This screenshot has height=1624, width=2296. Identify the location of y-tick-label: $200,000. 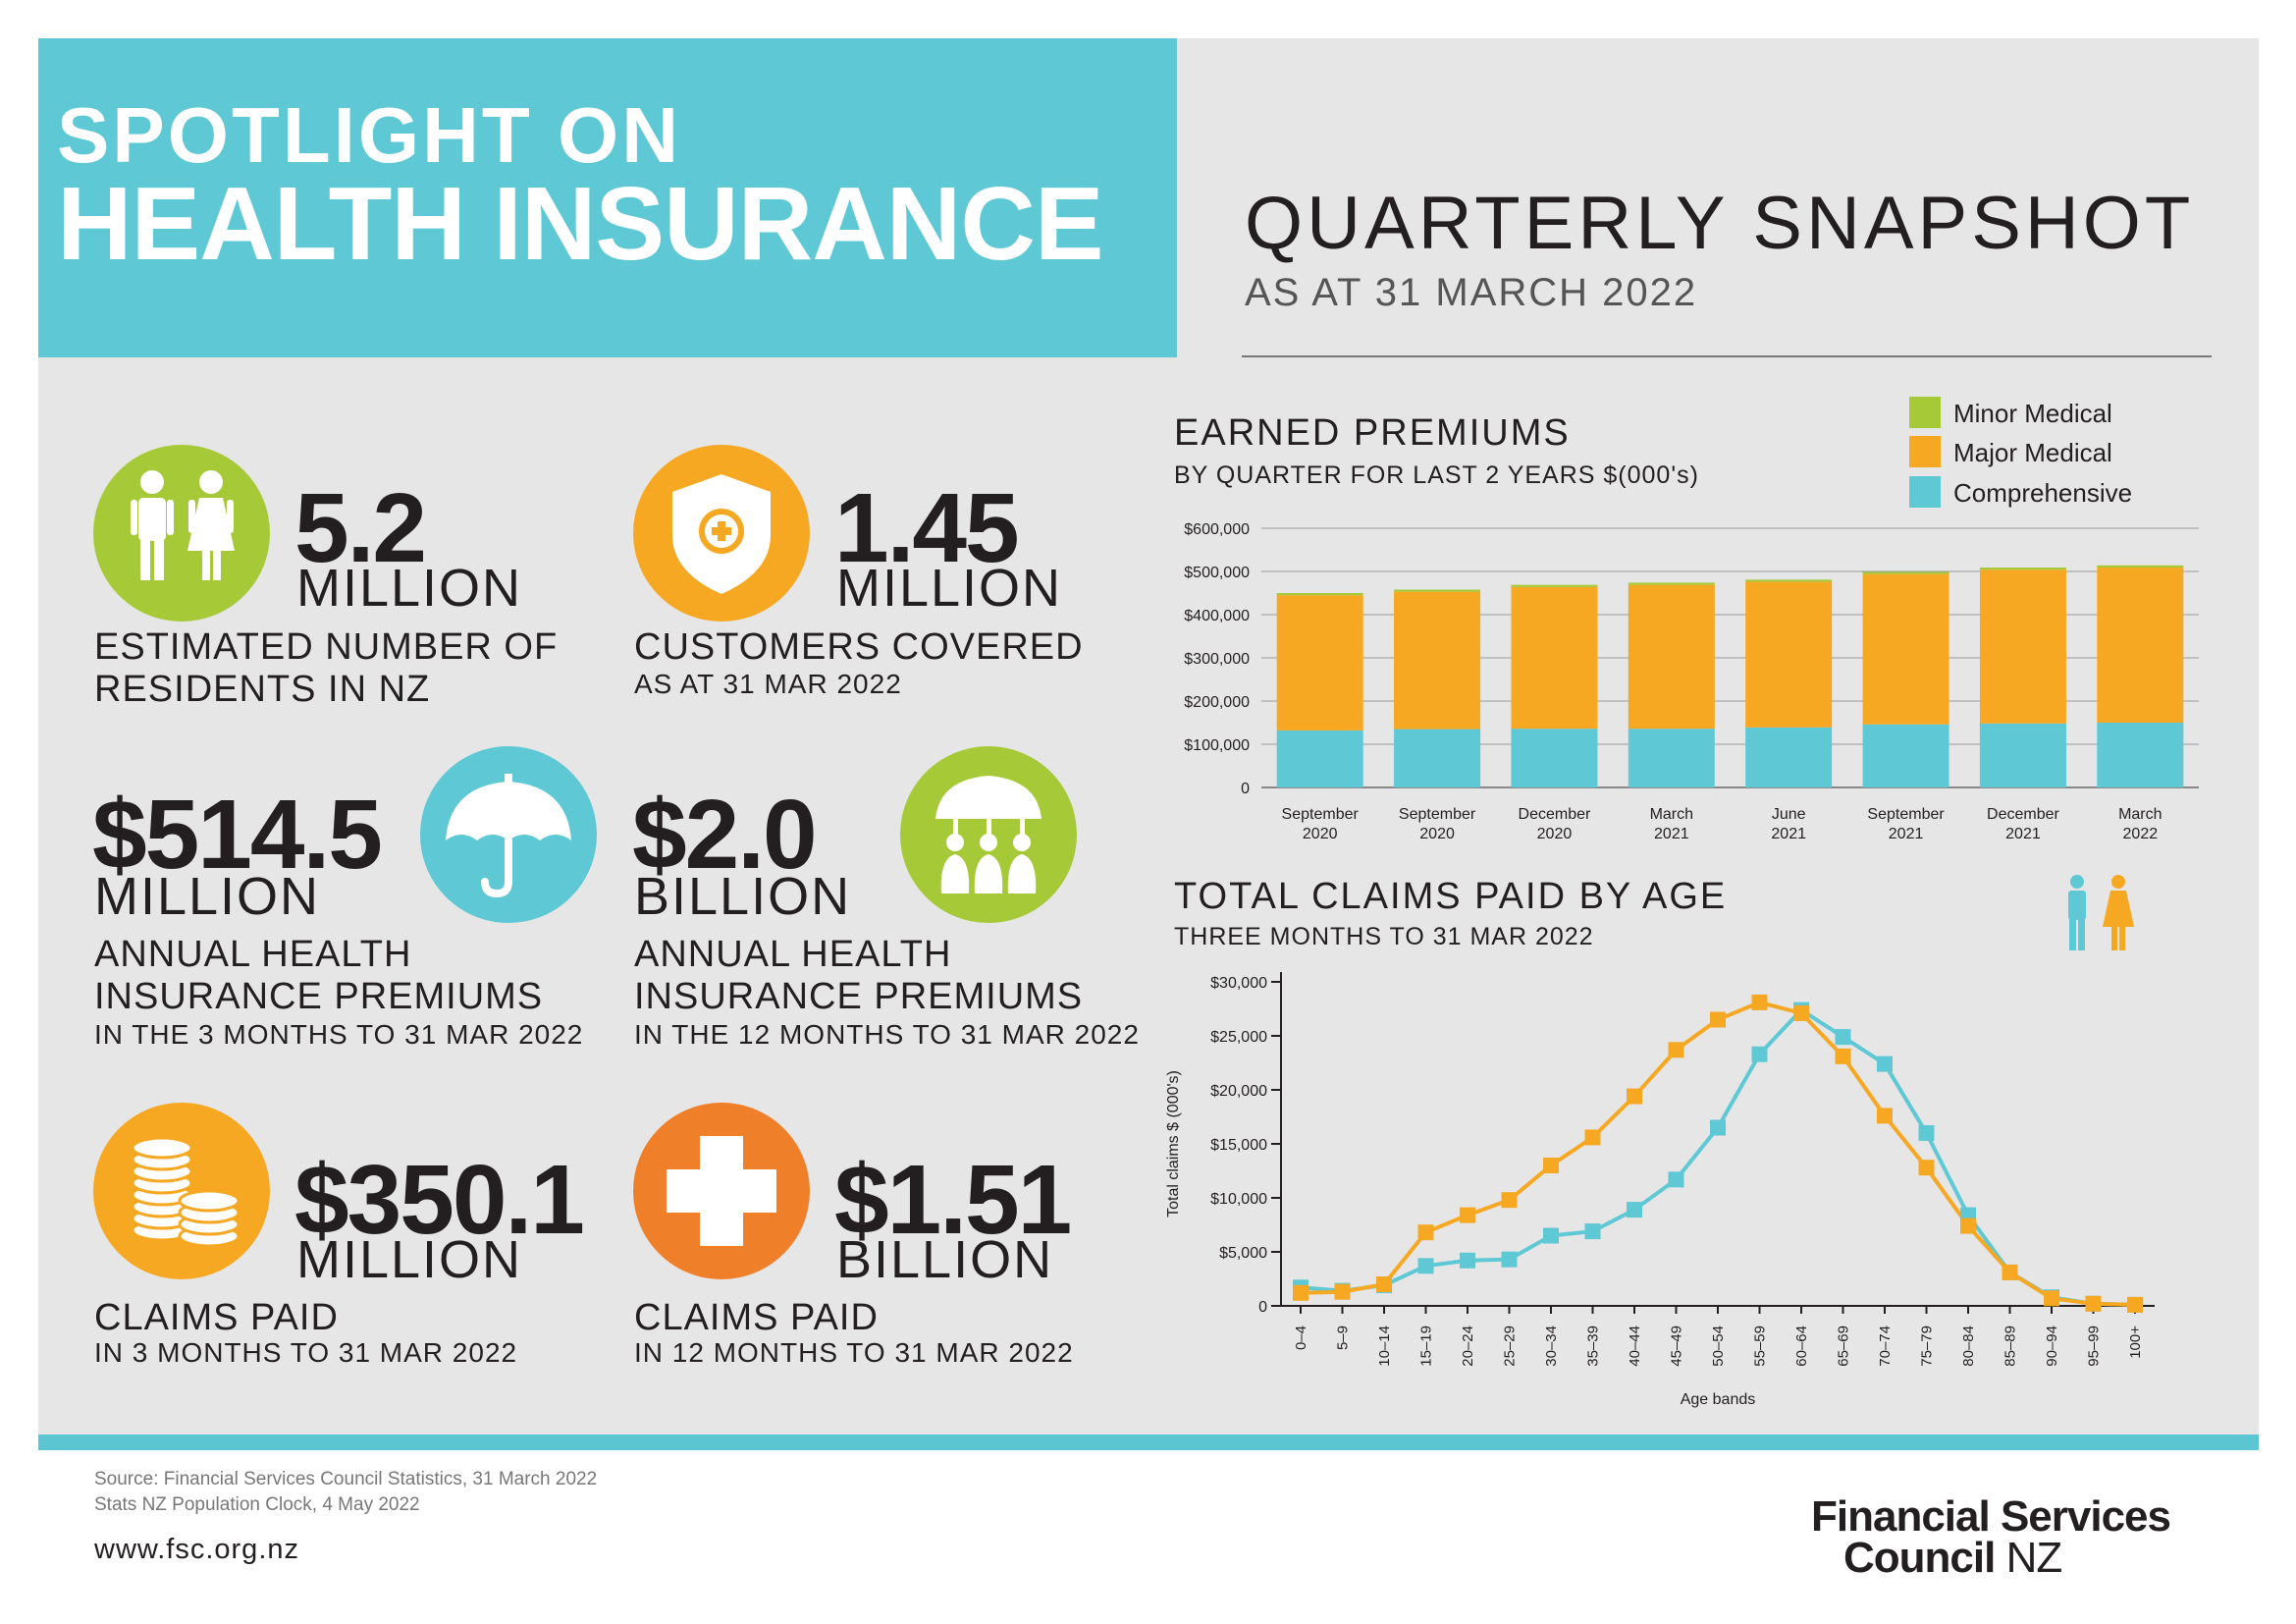
(1217, 702).